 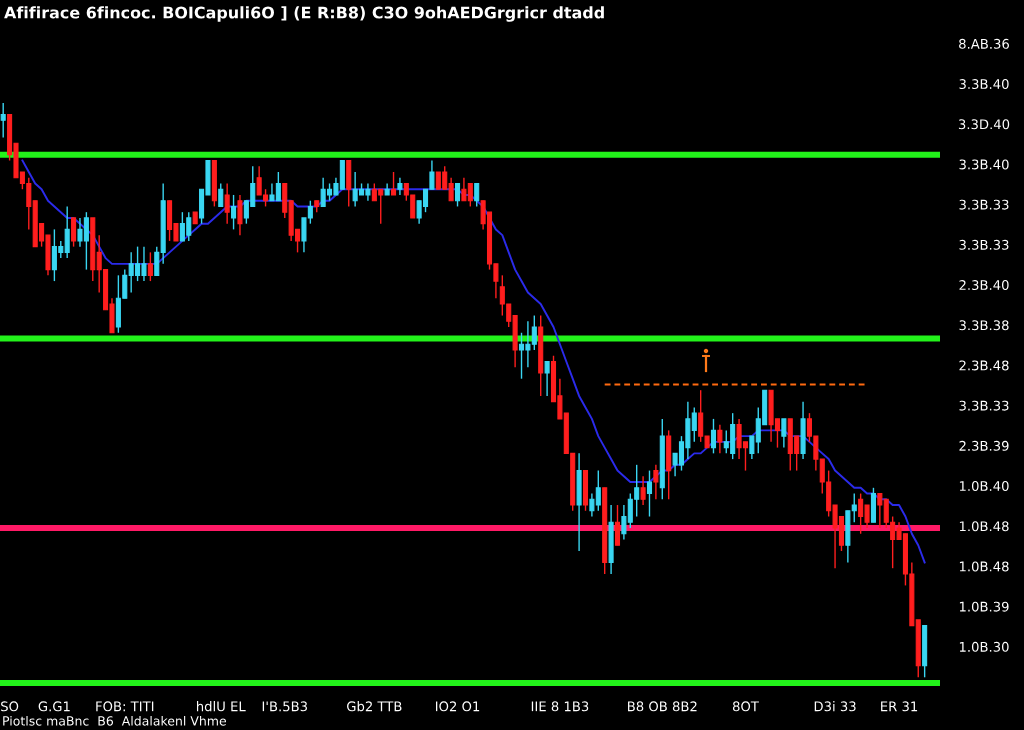 I want to click on text: 1.0B.30, so click(x=984, y=646).